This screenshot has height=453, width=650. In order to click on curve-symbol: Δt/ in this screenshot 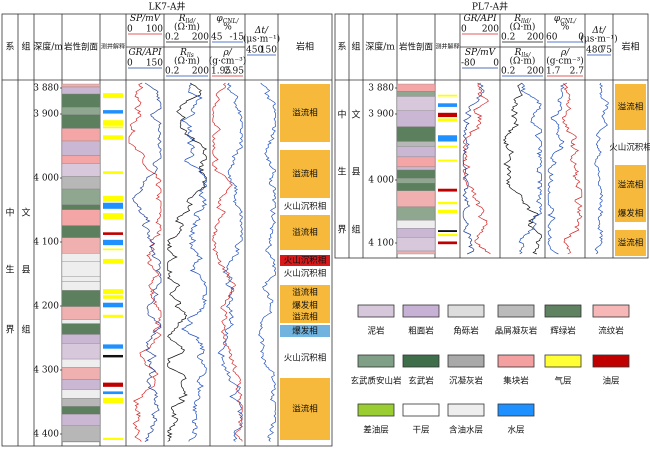, I will do `click(598, 31)`.